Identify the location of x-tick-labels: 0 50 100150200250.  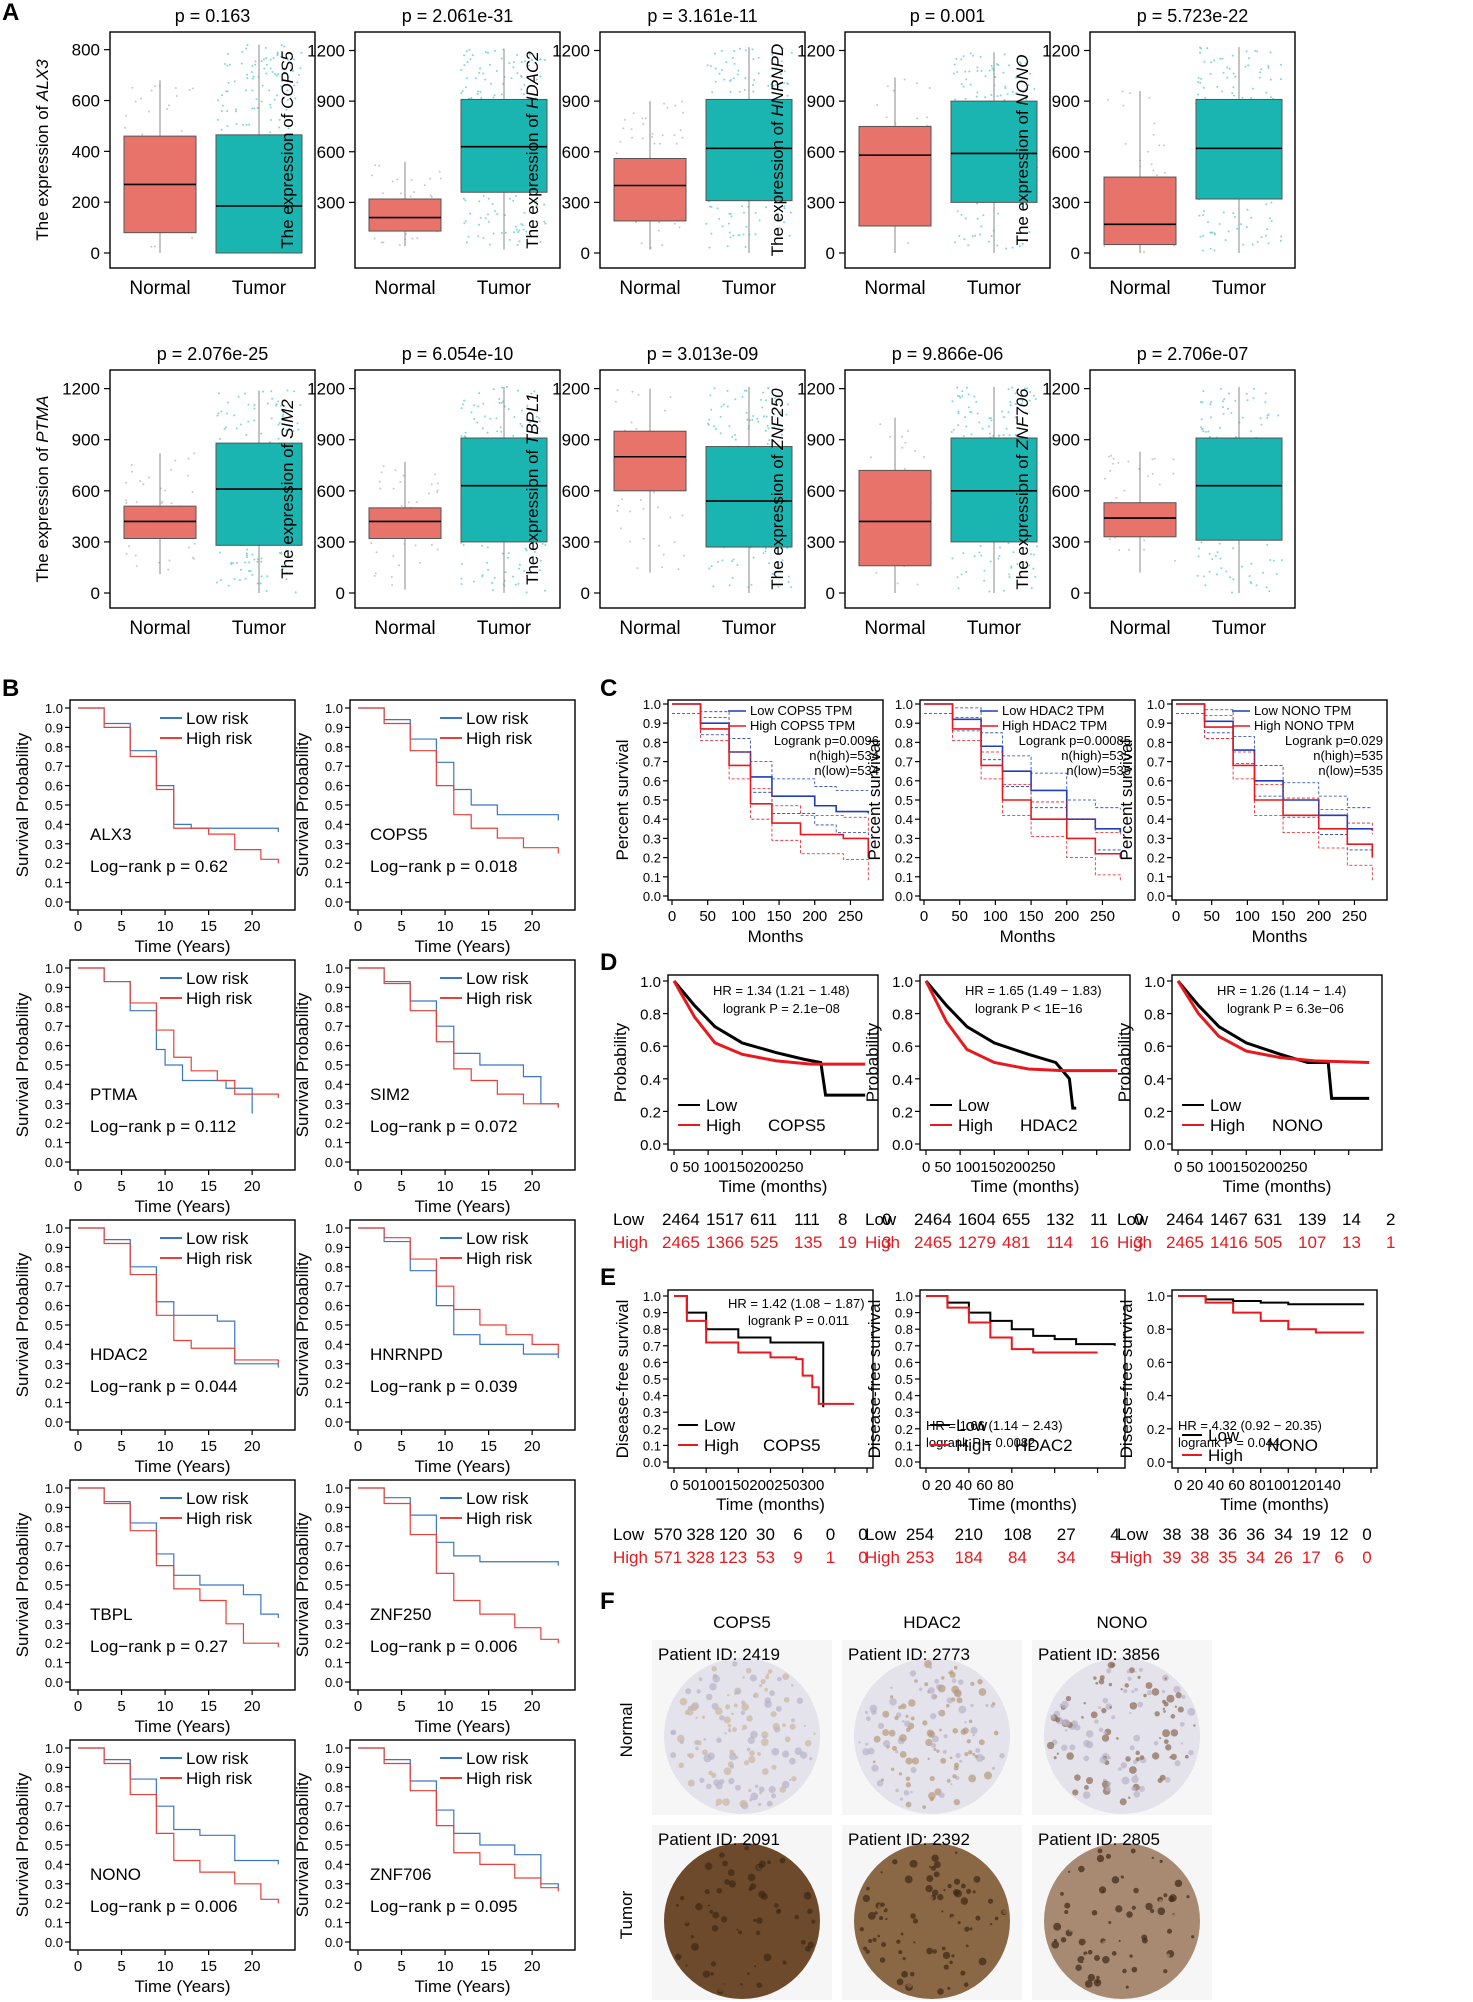
(1240, 1167).